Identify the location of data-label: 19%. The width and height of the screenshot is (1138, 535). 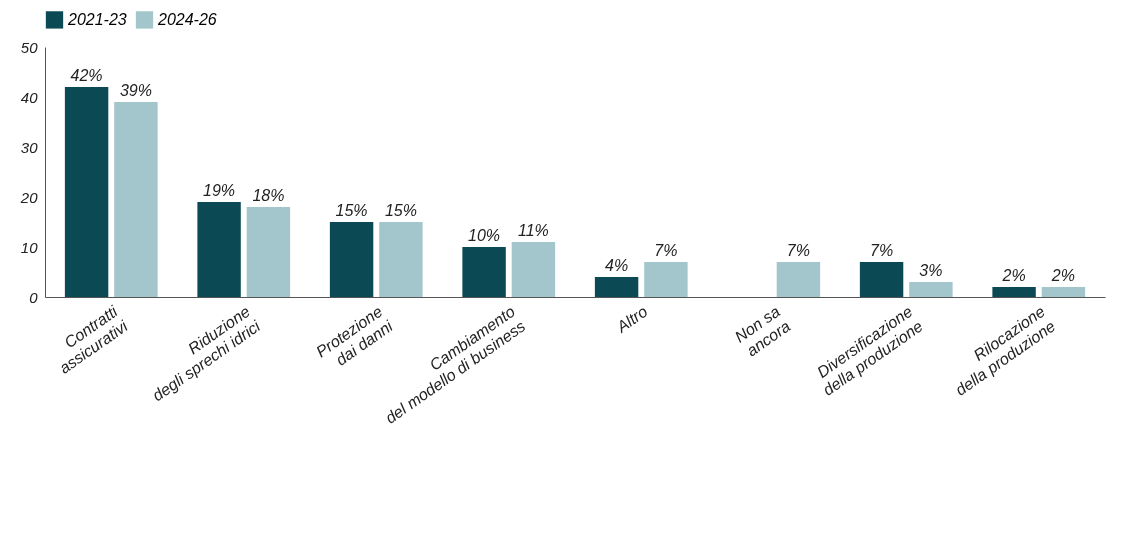
(219, 190).